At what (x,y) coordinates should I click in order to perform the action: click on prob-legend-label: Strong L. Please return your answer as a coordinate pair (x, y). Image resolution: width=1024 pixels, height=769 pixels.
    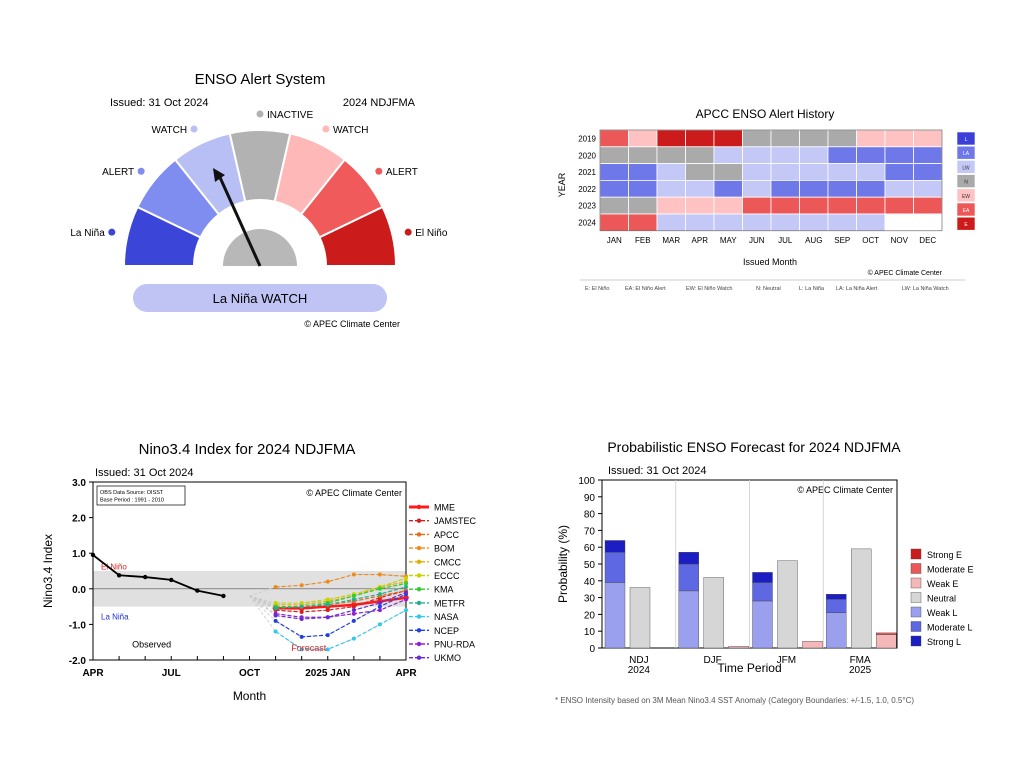
    Looking at the image, I should click on (944, 642).